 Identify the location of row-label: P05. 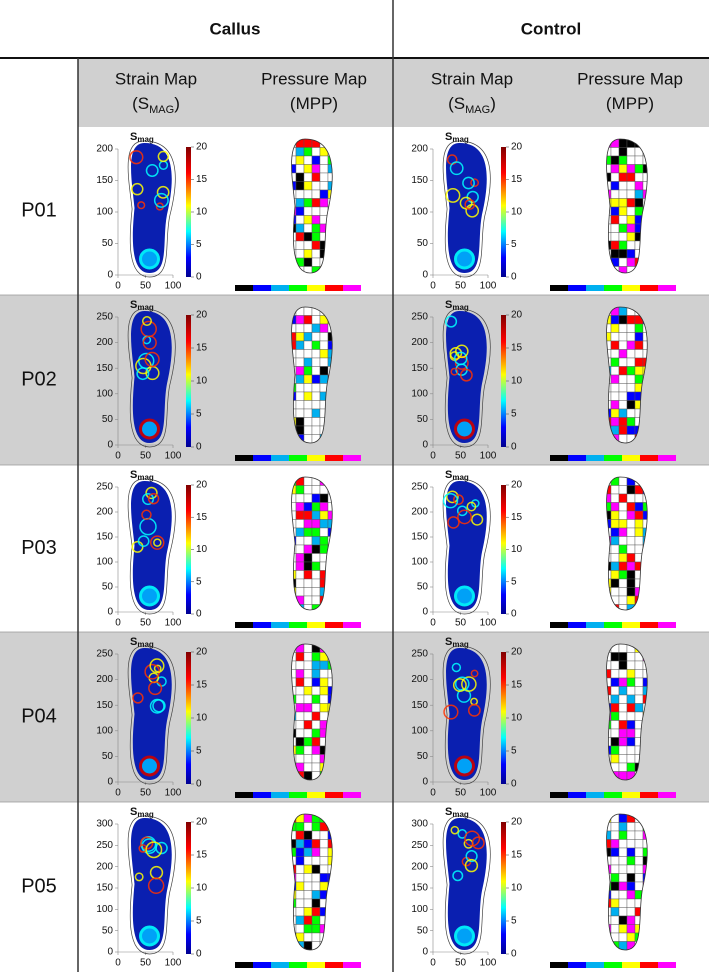
(39, 886).